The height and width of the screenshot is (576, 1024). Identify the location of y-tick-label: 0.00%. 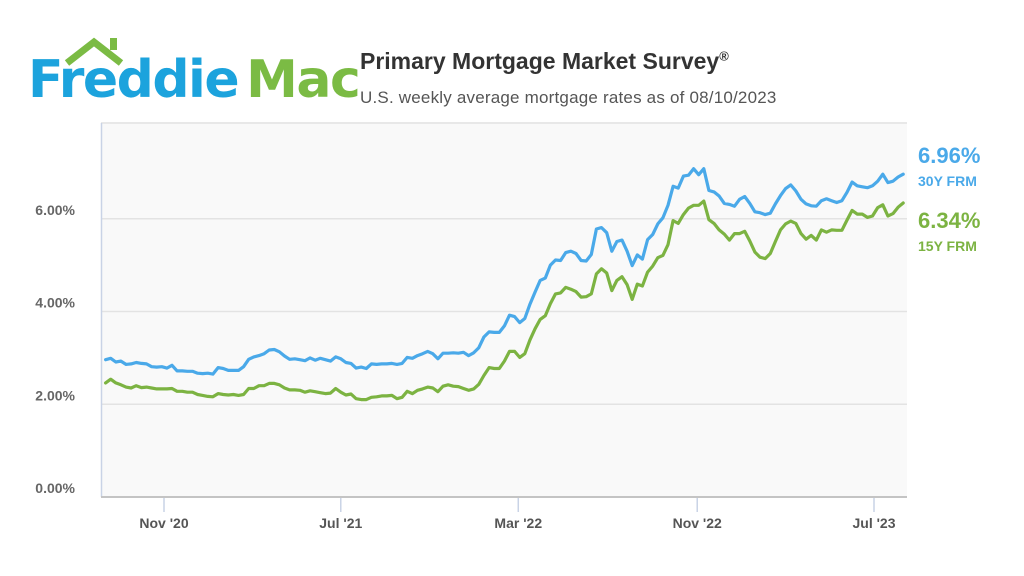
(55, 488).